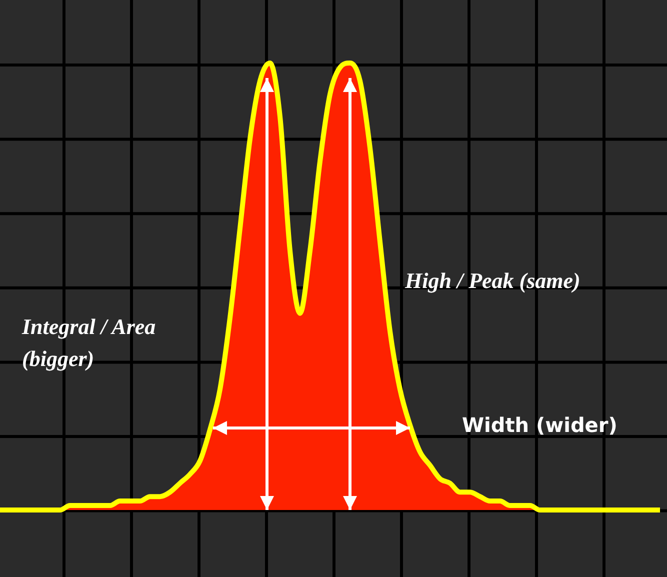  I want to click on annotation: High / Peak (same), so click(492, 281).